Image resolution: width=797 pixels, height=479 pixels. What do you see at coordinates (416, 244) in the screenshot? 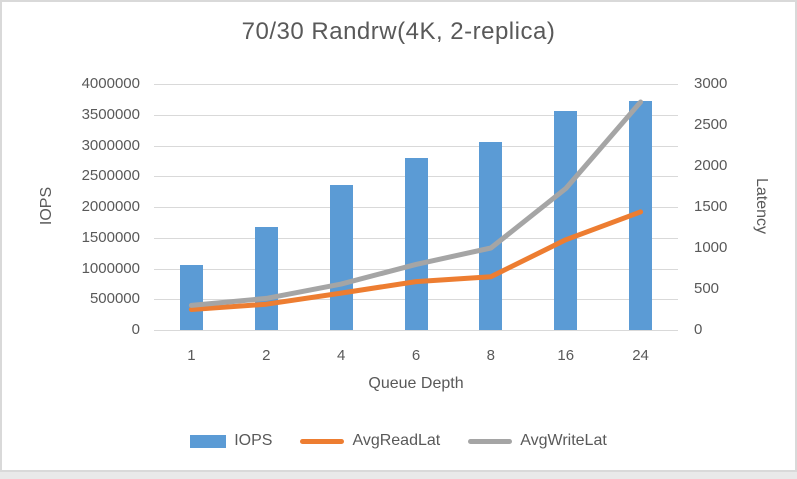
I see `bar-iops-qd6` at bounding box center [416, 244].